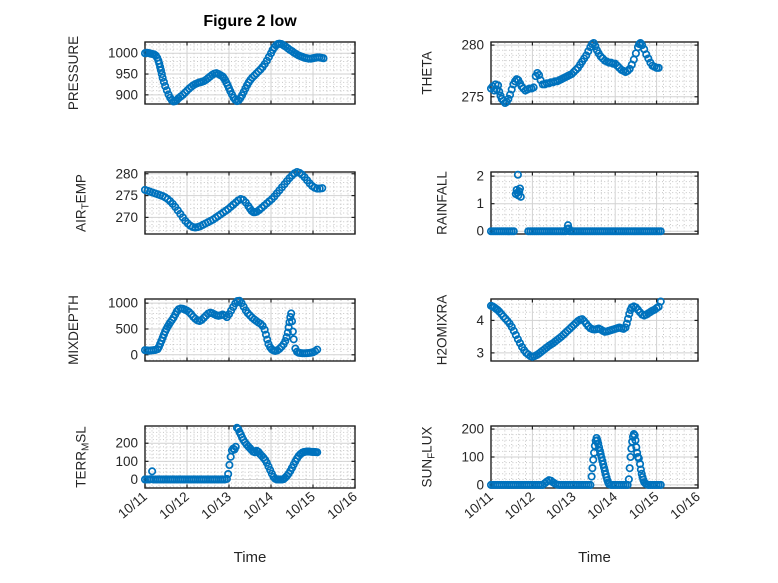 Image resolution: width=778 pixels, height=583 pixels. What do you see at coordinates (126, 328) in the screenshot?
I see `svg-text: 500` at bounding box center [126, 328].